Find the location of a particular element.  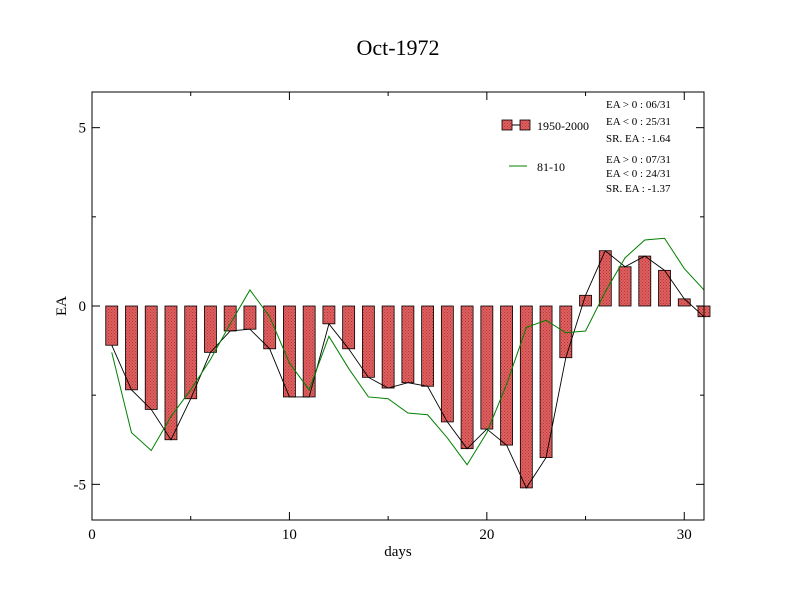

stats-81-10-line-2: EA < 0 : 24/31 is located at coordinates (638, 174).